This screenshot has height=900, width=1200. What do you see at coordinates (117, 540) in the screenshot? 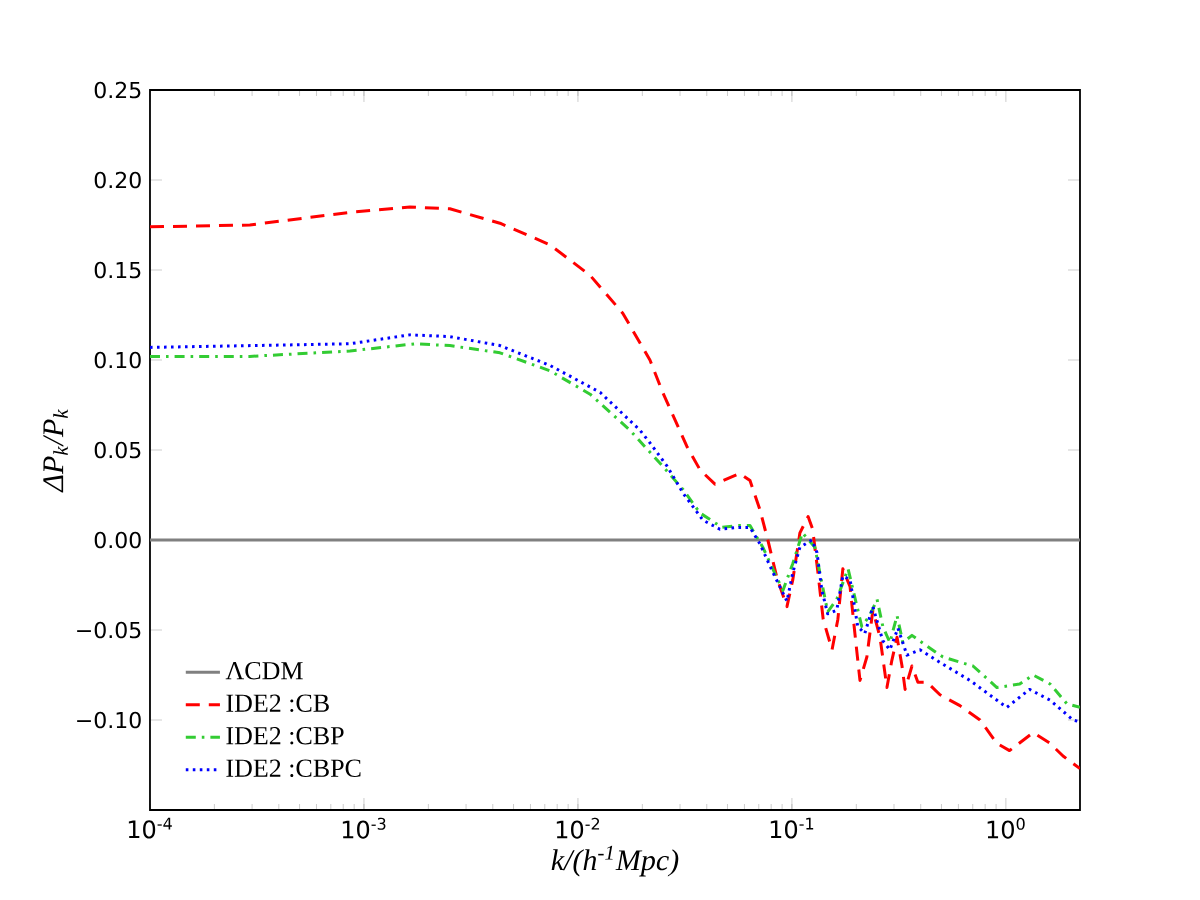
I see `y-tick-label: 0.00` at bounding box center [117, 540].